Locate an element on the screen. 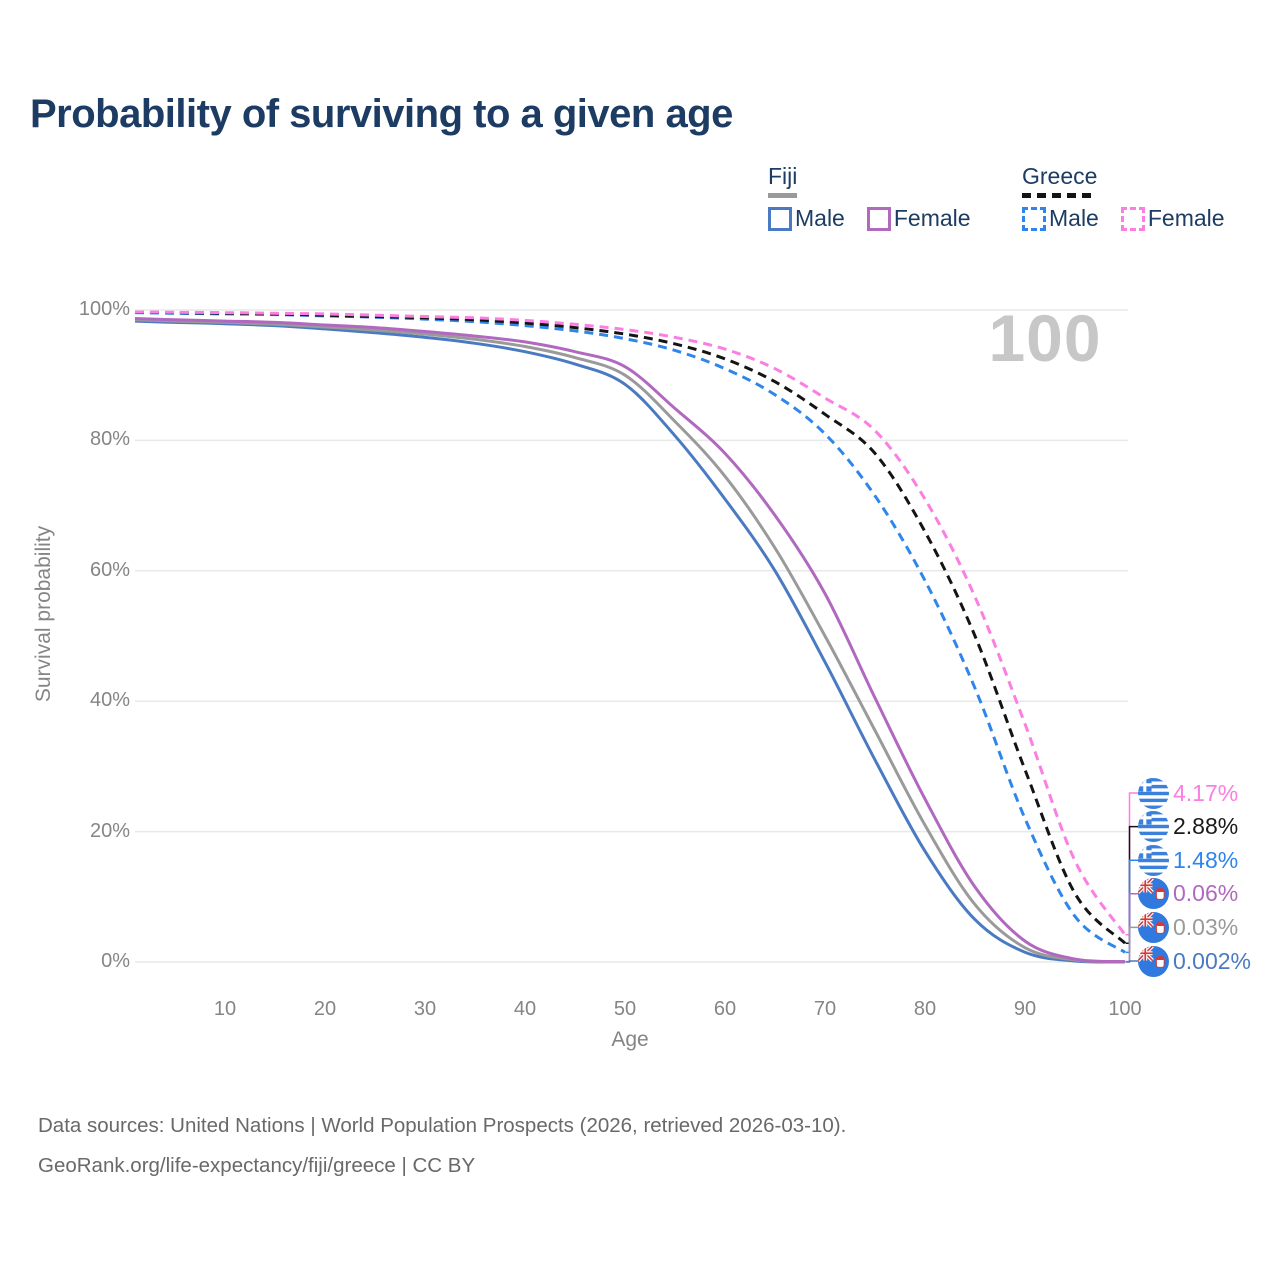 The image size is (1280, 1280). end-label-fiji-male: 0.002% is located at coordinates (1194, 961).